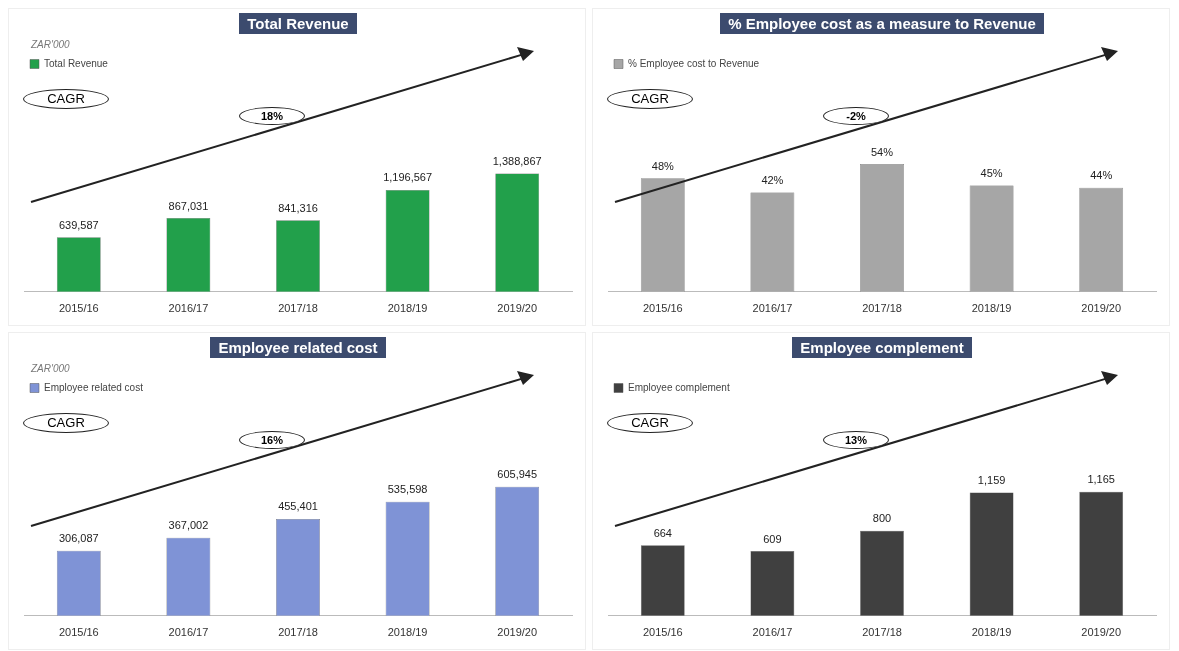  What do you see at coordinates (407, 489) in the screenshot?
I see `data-label: 535,598` at bounding box center [407, 489].